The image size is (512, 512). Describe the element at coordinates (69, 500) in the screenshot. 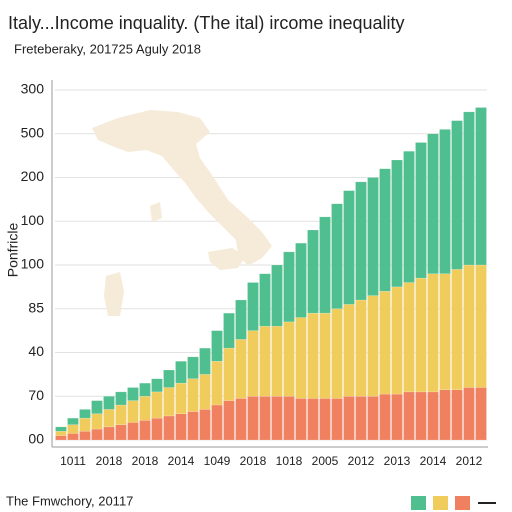

I see `footer: The Fmwchory, 20117` at that location.